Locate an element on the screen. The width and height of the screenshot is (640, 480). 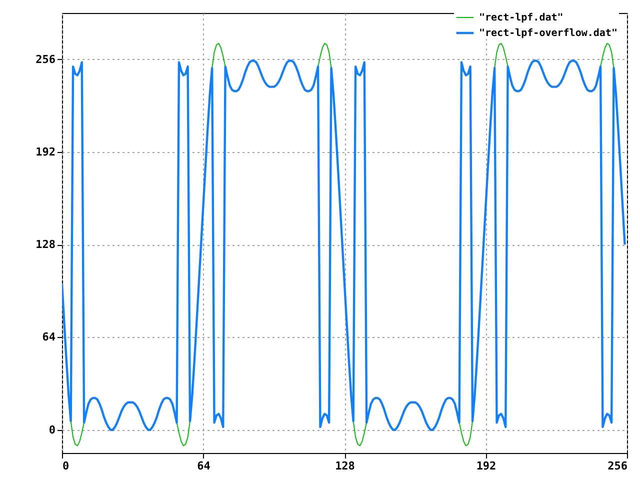
y-tick-label: 128 is located at coordinates (46, 245).